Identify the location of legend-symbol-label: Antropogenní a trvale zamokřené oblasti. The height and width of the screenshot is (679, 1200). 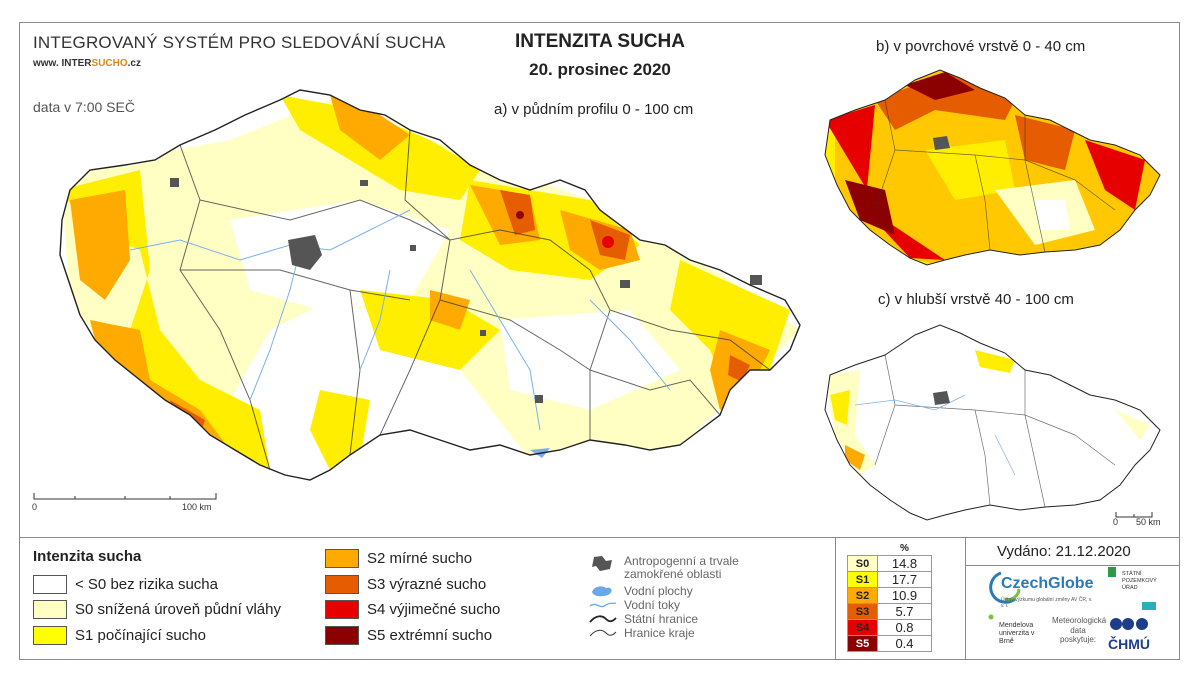
(681, 567).